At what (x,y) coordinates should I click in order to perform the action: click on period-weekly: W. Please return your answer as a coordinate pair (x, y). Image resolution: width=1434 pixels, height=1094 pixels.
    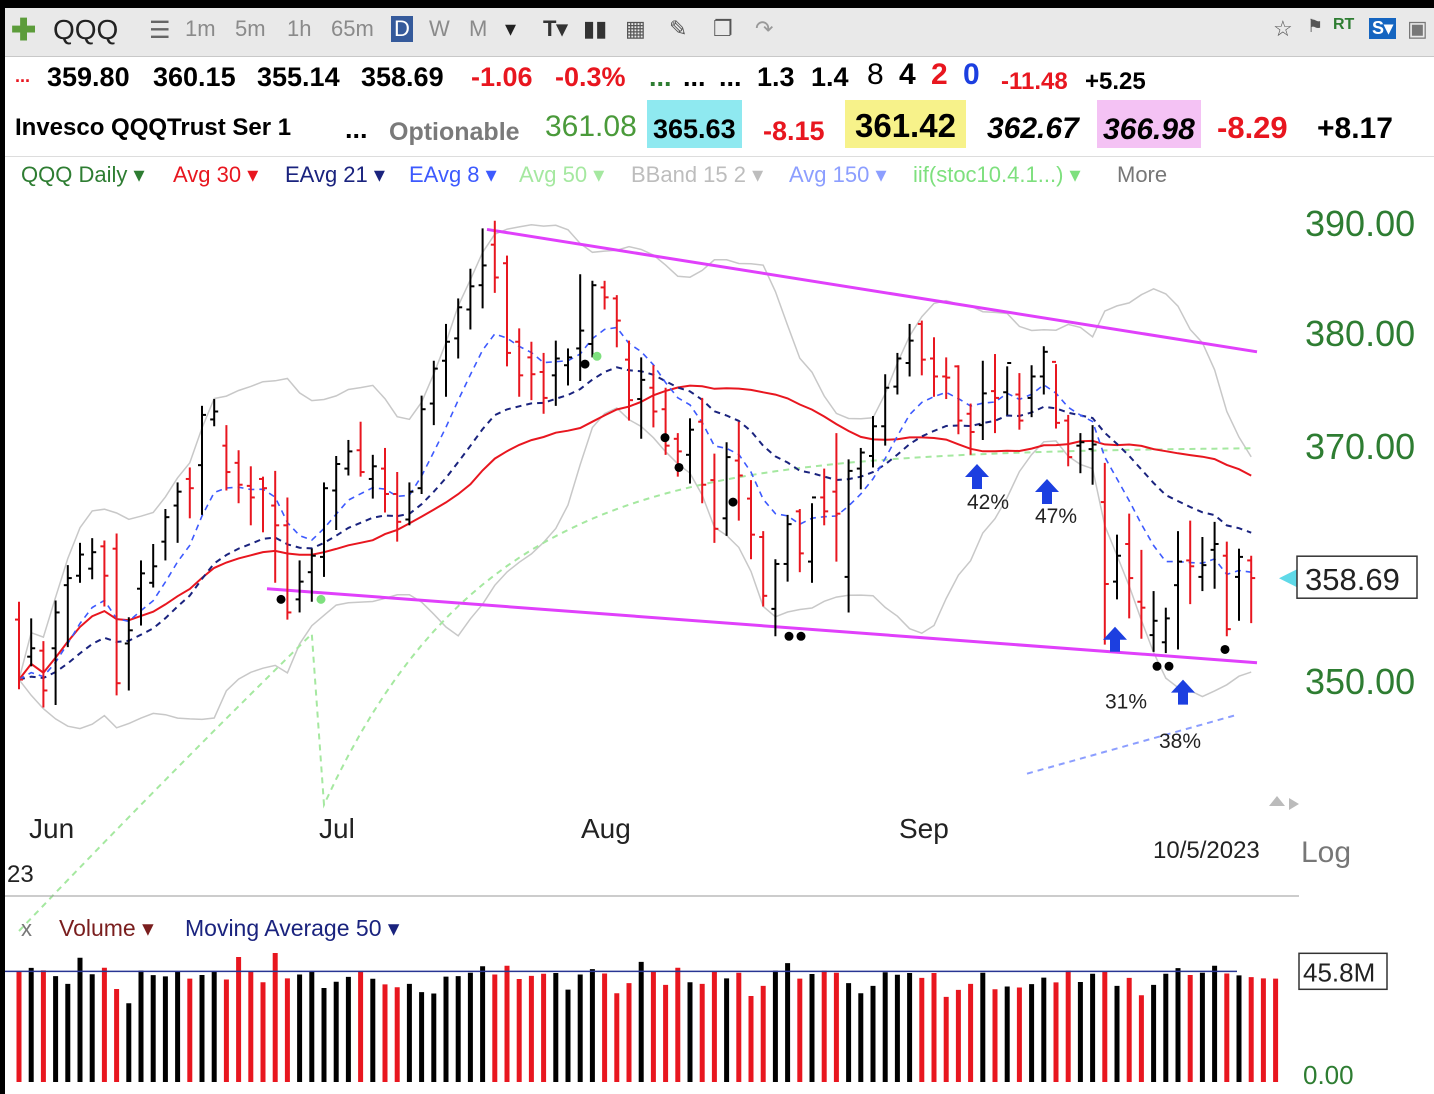
    Looking at the image, I should click on (439, 28).